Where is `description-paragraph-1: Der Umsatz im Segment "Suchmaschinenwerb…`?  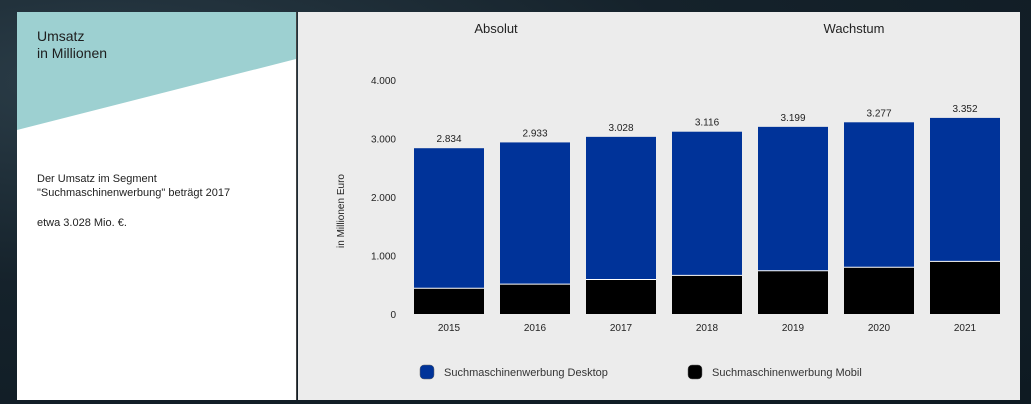 description-paragraph-1: Der Umsatz im Segment "Suchmaschinenwerb… is located at coordinates (134, 186).